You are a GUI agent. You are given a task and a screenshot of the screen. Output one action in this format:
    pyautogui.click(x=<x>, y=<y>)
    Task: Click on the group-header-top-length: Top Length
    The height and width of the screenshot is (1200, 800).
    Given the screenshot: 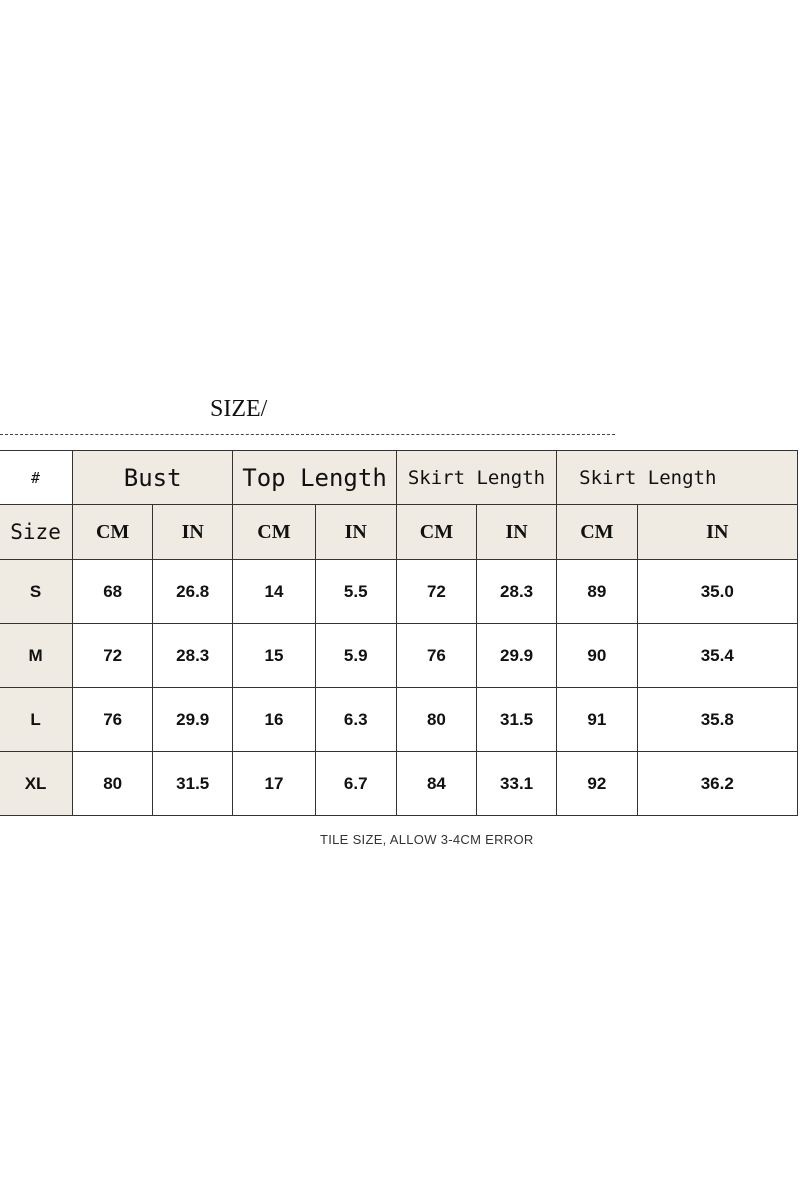 What is the action you would take?
    pyautogui.click(x=314, y=477)
    